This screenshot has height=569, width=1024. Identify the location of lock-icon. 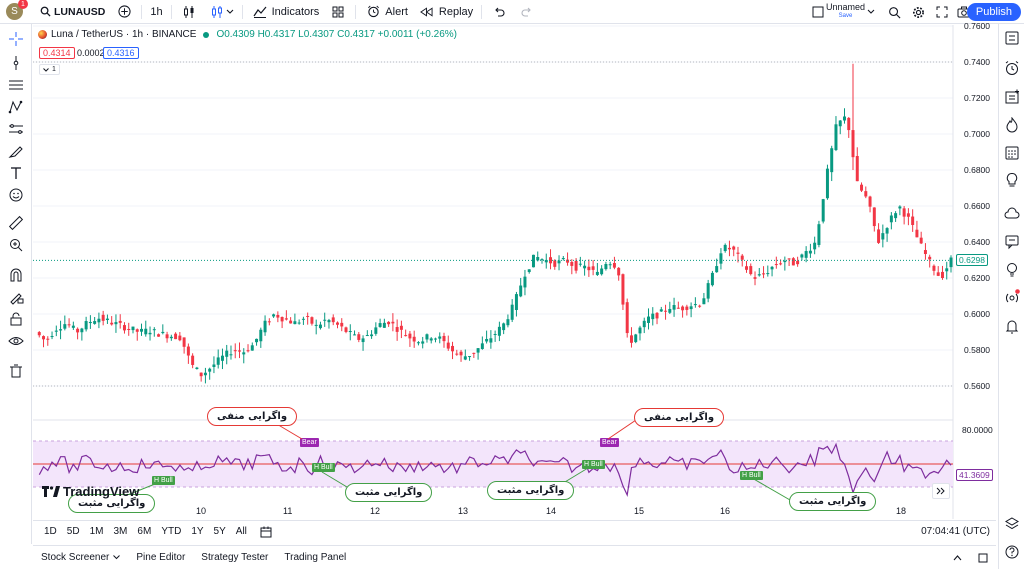
(16, 319).